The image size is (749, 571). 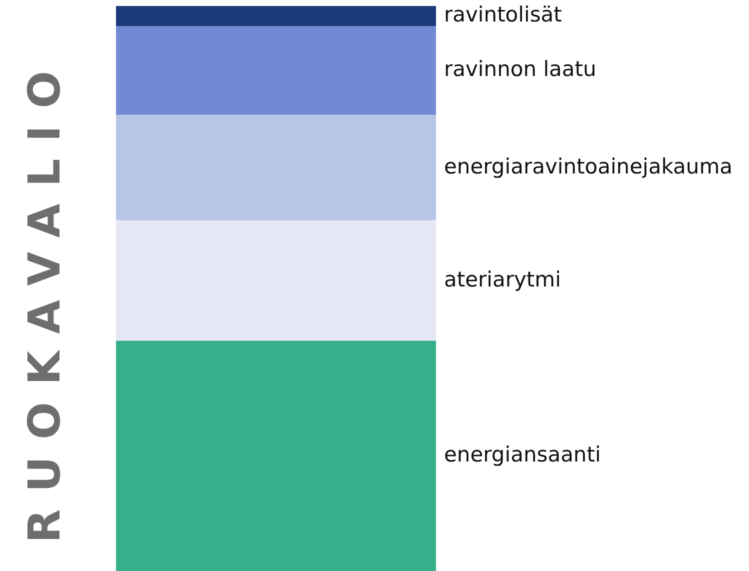 I want to click on series-label: ravinnon laatu, so click(x=520, y=69).